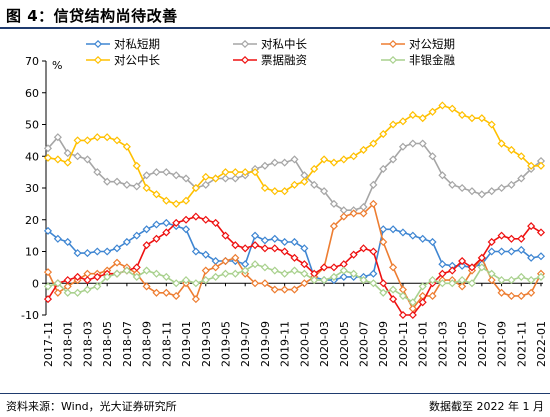 This screenshot has height=417, width=550. Describe the element at coordinates (442, 344) in the screenshot. I see `x-tick-label: 2021-03` at that location.